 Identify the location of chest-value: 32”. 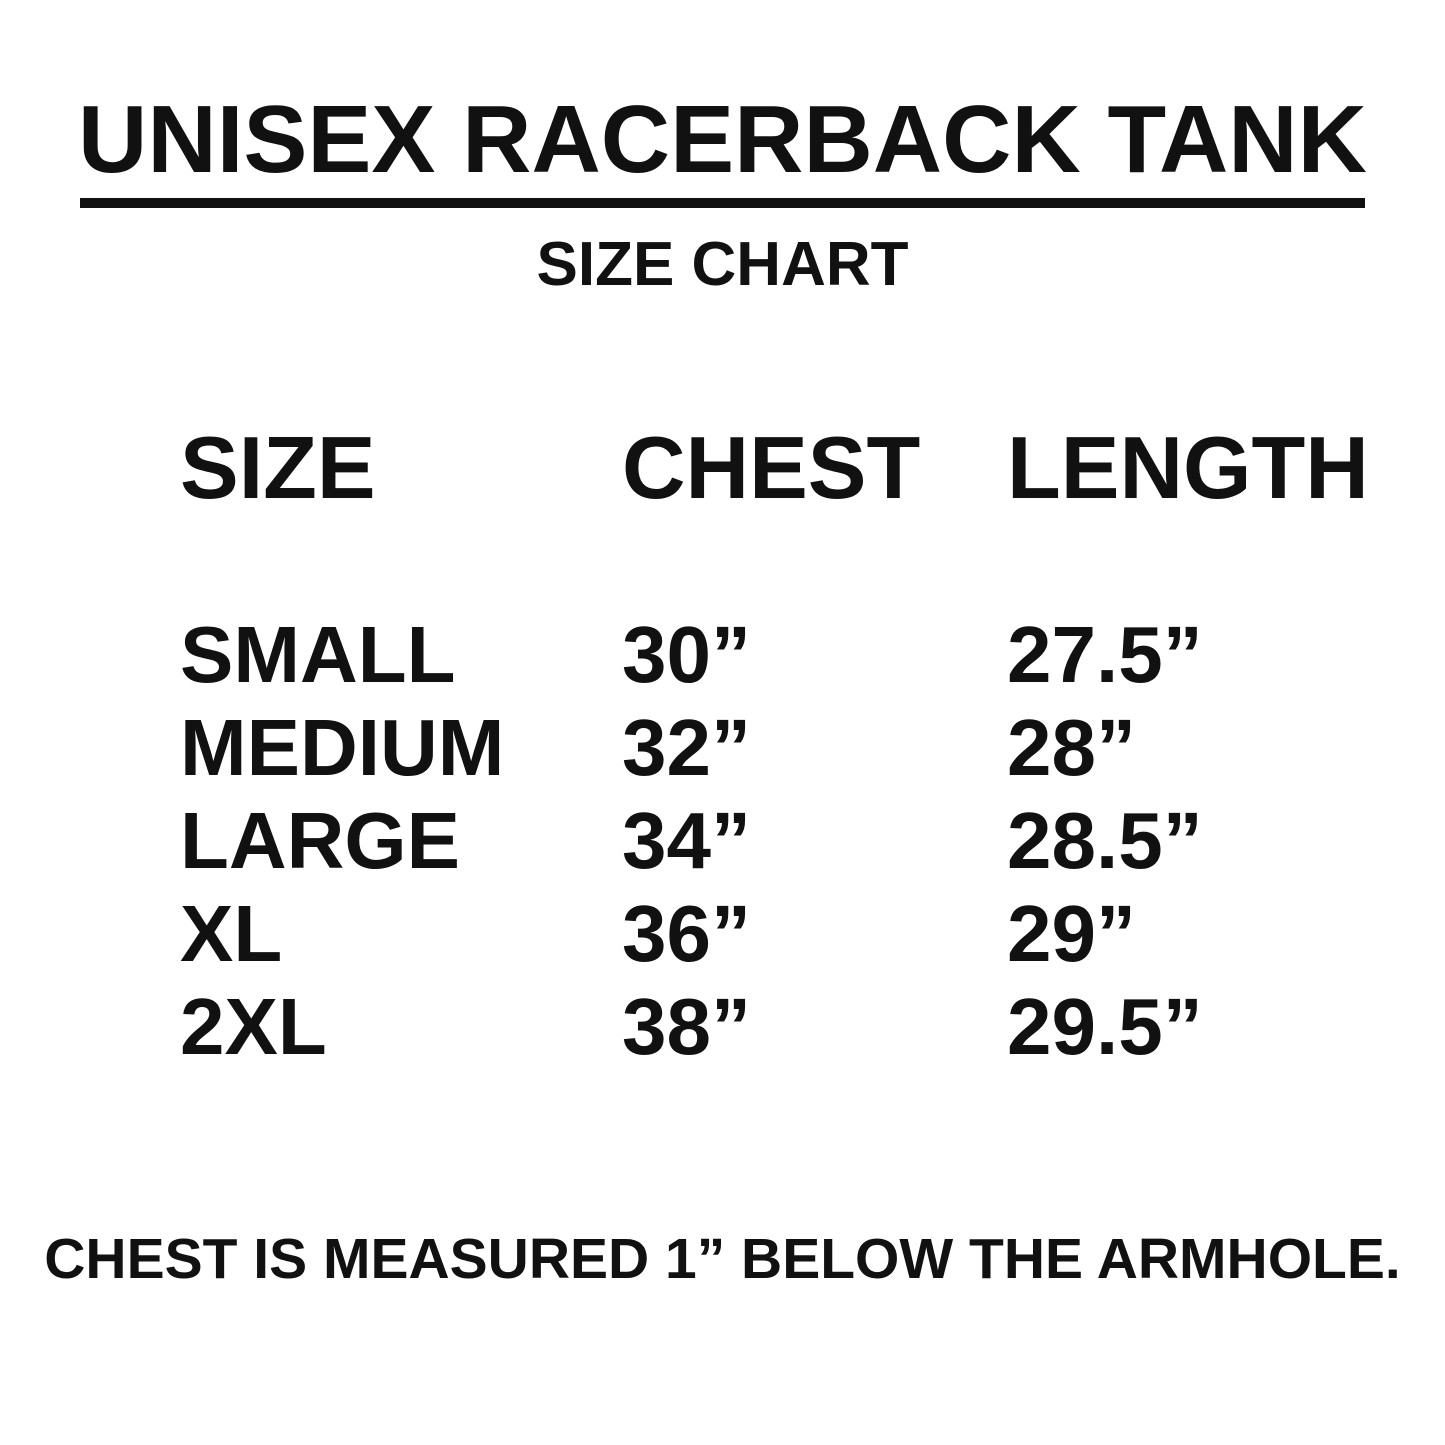
(686, 747).